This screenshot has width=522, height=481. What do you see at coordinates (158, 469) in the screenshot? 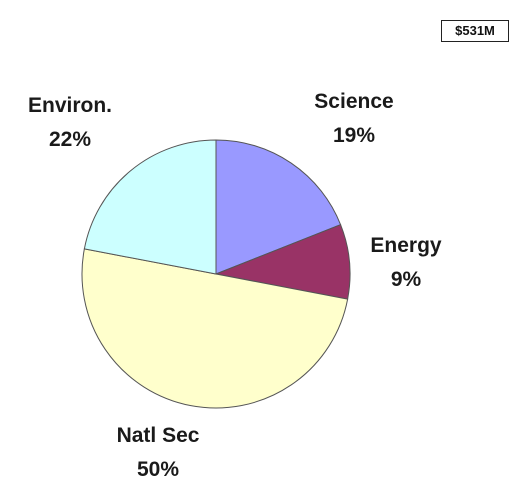
I see `slice-percent-natl-sec: 50%` at bounding box center [158, 469].